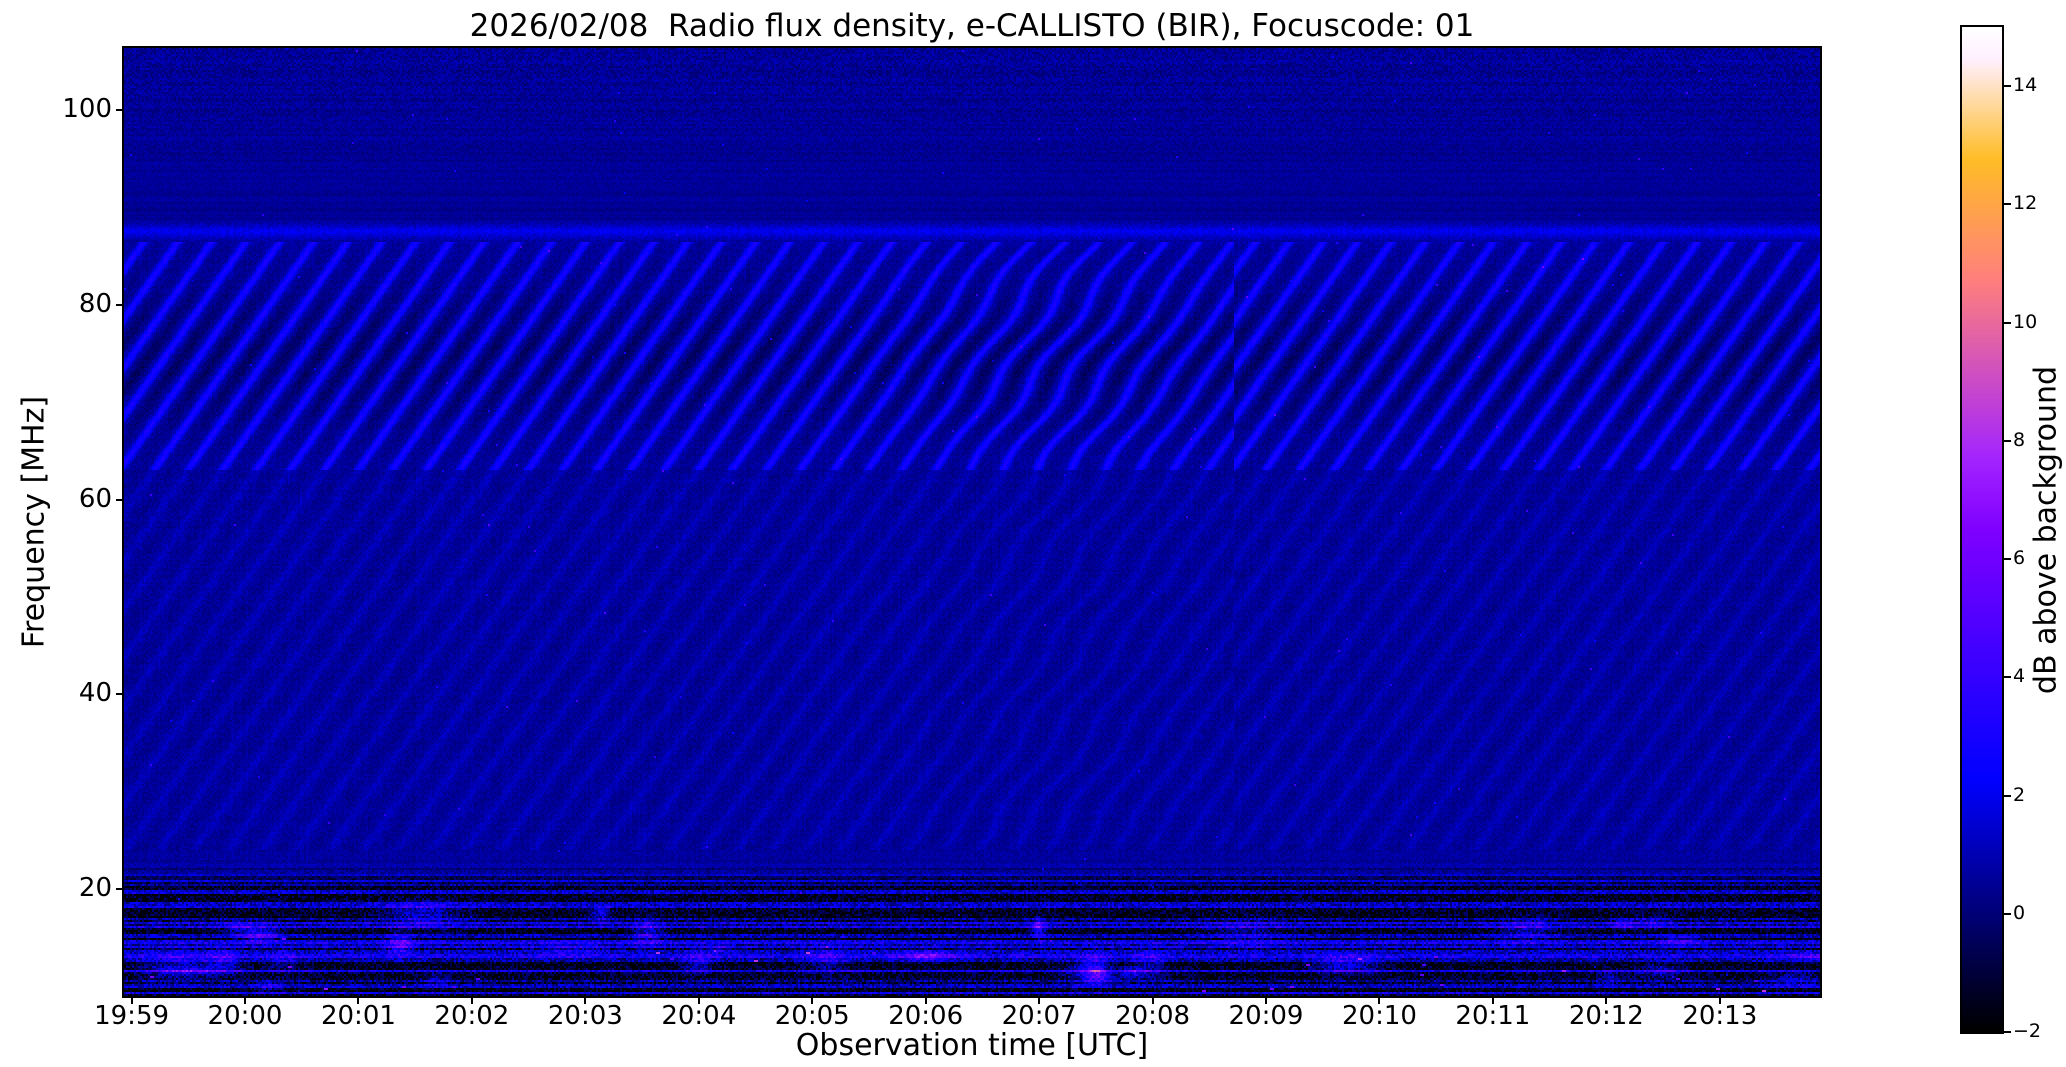  What do you see at coordinates (699, 1016) in the screenshot?
I see `x-tick-label: 20:04` at bounding box center [699, 1016].